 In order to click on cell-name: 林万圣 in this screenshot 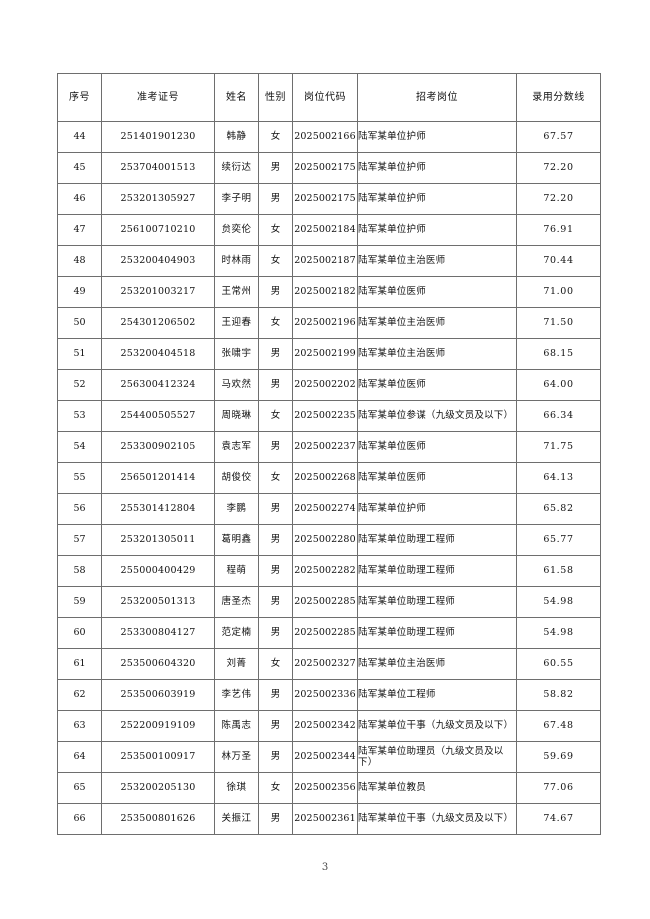, I will do `click(236, 757)`.